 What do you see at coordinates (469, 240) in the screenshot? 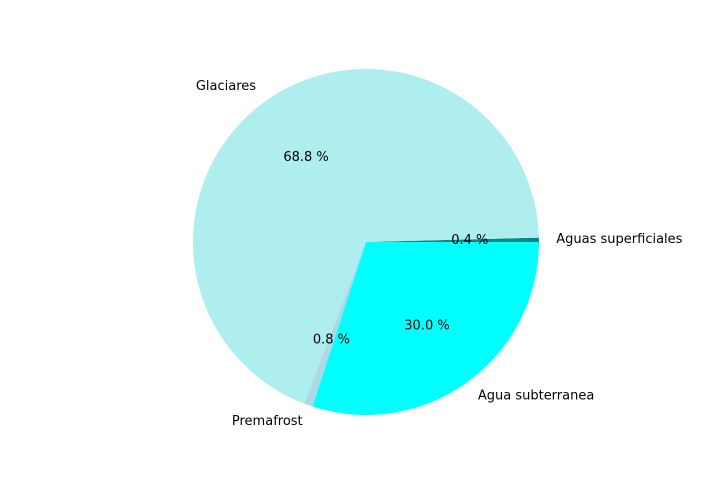
I see `slice-pct-aguas-superficiales: 0.4 %` at bounding box center [469, 240].